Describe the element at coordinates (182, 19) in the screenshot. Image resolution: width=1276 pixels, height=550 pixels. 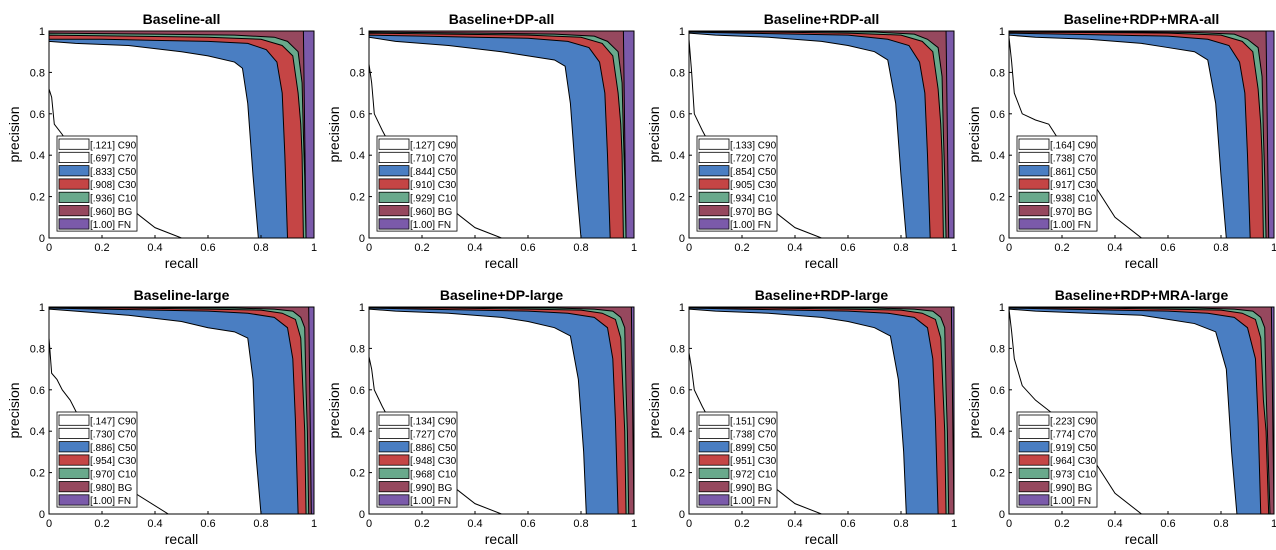
I see `chart-title: Baseline-all` at that location.